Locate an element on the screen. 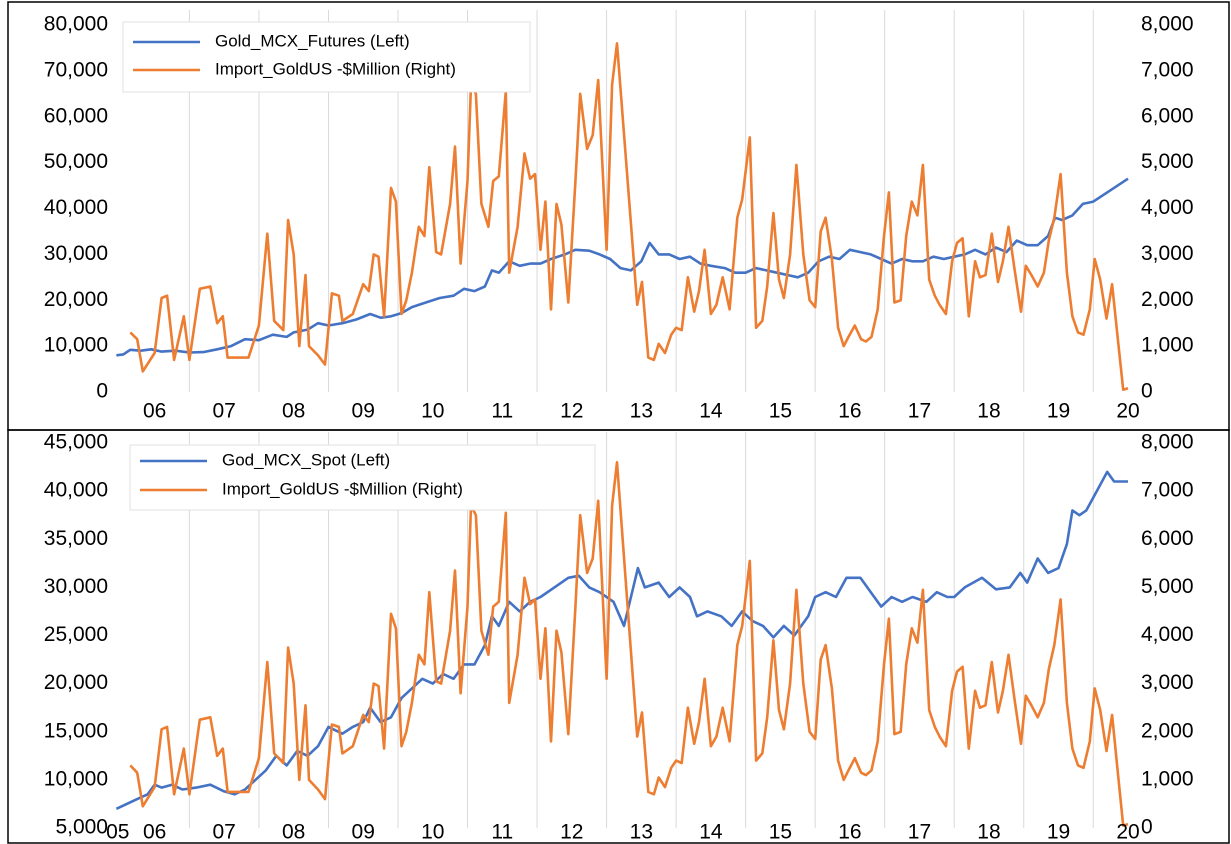  y-tick-label: 50,000 is located at coordinates (76, 161).